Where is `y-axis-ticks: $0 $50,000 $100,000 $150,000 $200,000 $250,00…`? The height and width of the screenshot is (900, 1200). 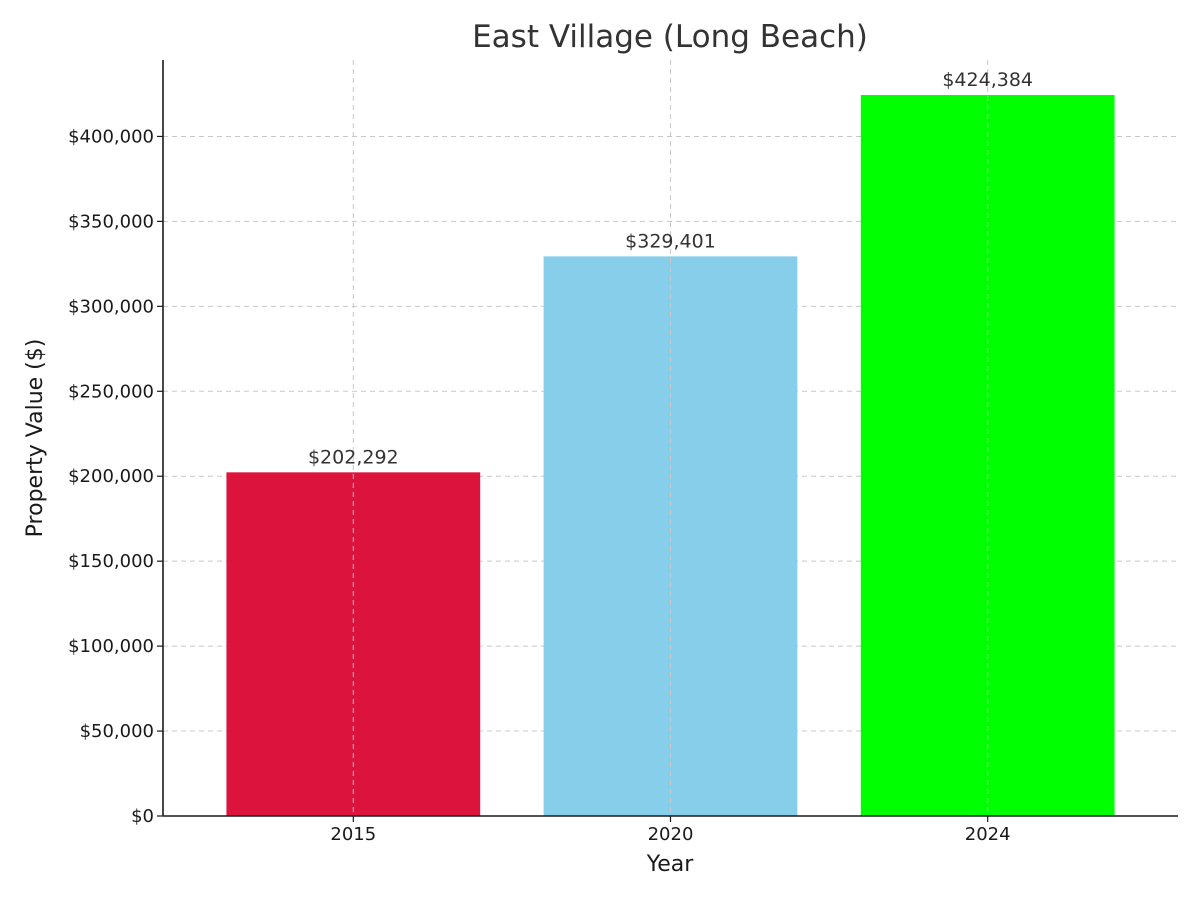 y-axis-ticks: $0 $50,000 $100,000 $150,000 $200,000 $250,00… is located at coordinates (115, 476).